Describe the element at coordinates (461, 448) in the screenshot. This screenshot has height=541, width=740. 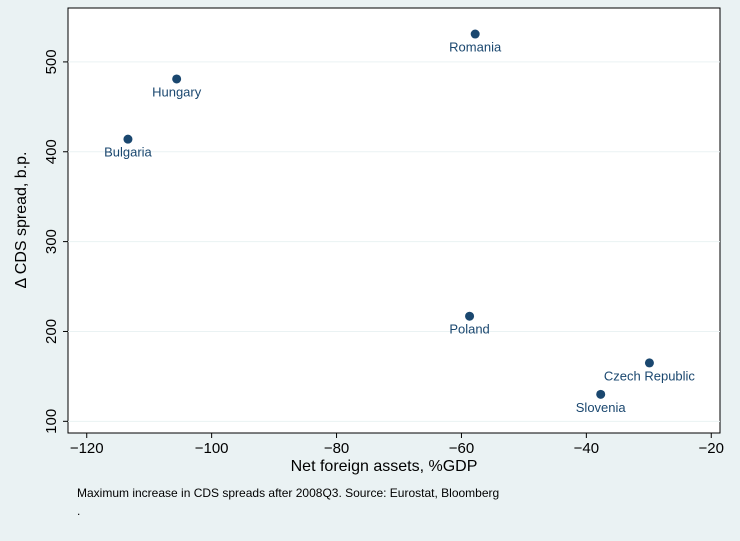
I see `x-tick-label: −60` at that location.